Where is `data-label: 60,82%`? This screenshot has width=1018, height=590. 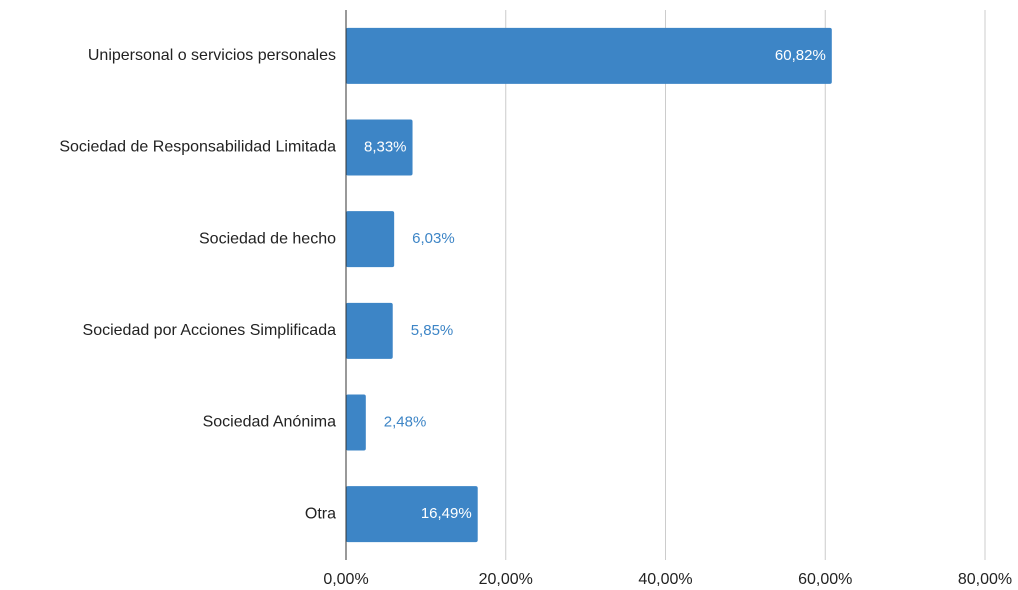
data-label: 60,82% is located at coordinates (800, 55).